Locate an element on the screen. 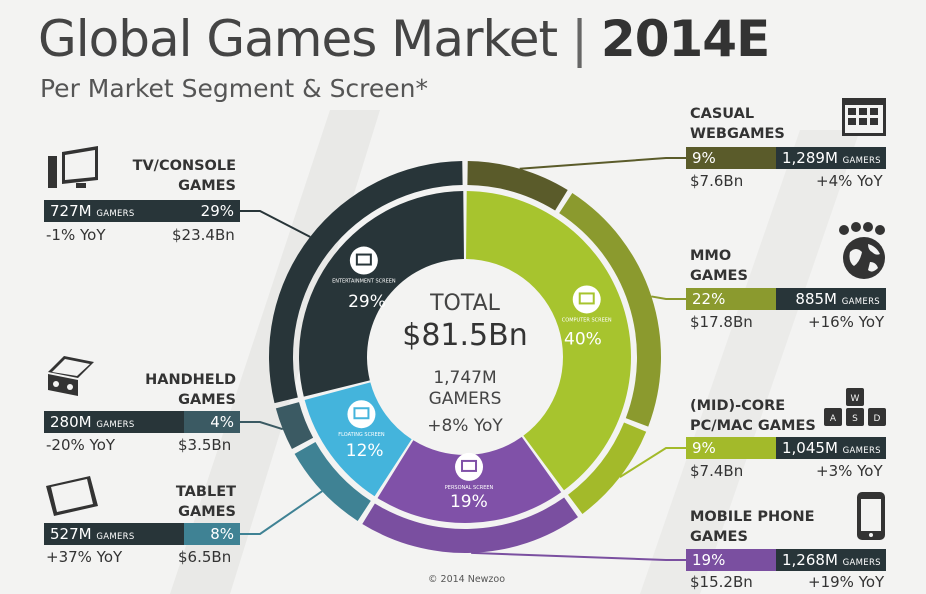 This screenshot has width=926, height=594. segment-revenue-midcore: $7.4Bn is located at coordinates (717, 471).